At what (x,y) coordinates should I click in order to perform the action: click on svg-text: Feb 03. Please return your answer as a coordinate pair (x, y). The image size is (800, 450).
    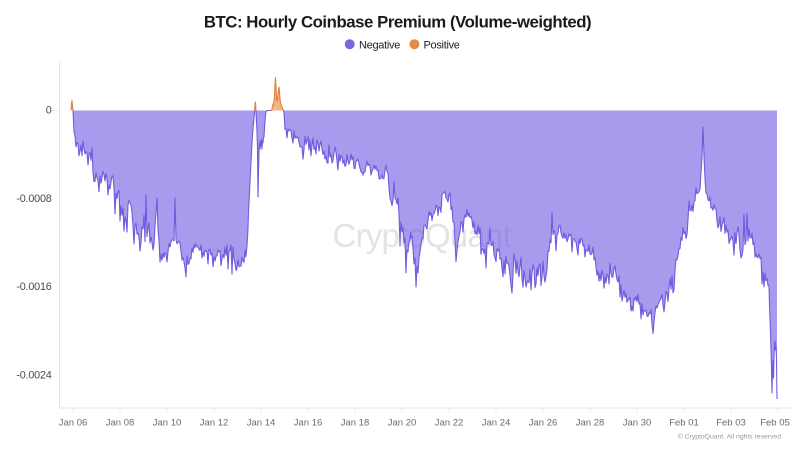
    Looking at the image, I should click on (731, 422).